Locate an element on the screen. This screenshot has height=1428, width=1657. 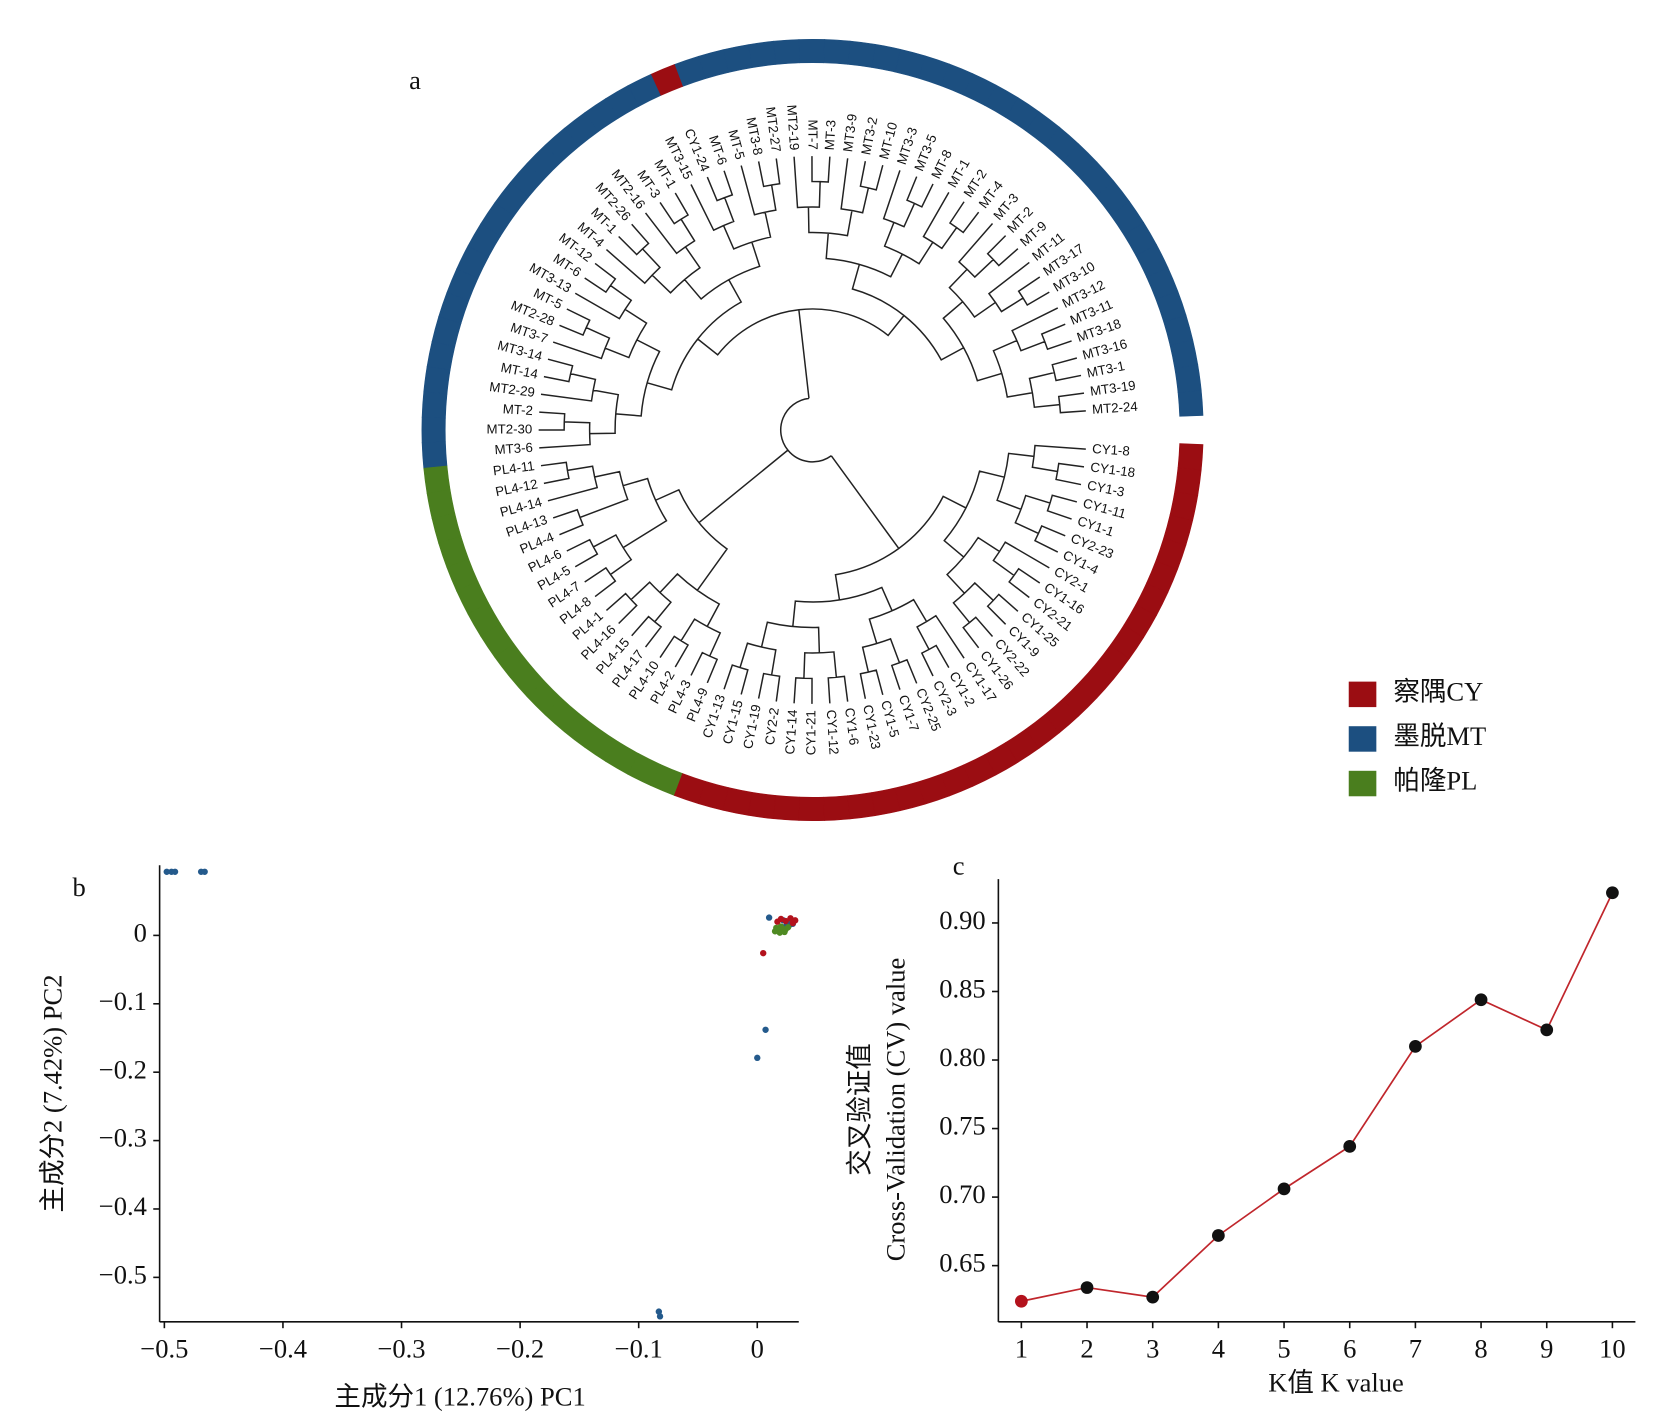
leaf-label: MT2-29 is located at coordinates (511, 389).